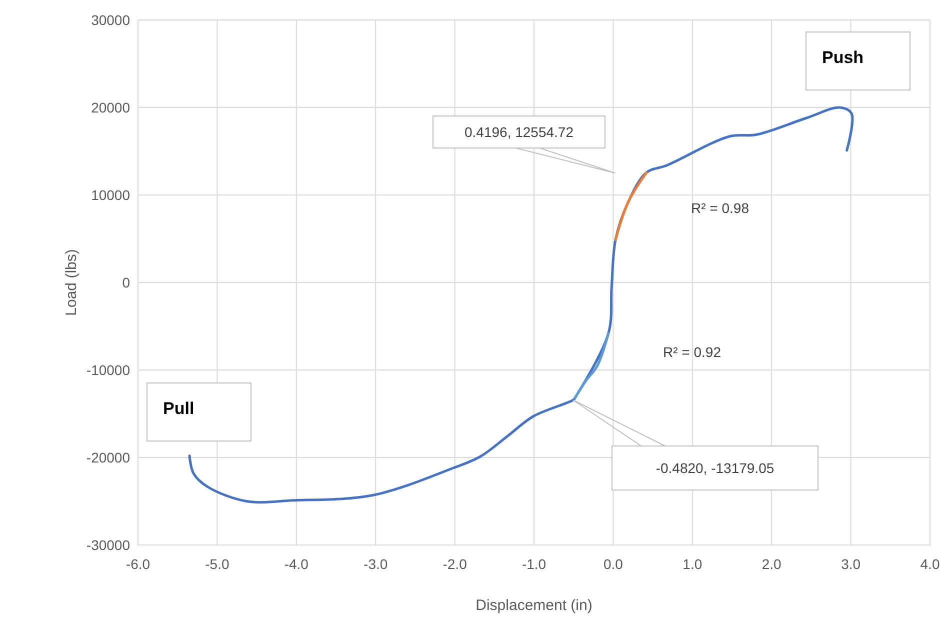  I want to click on y-tick-label: 10000, so click(110, 194).